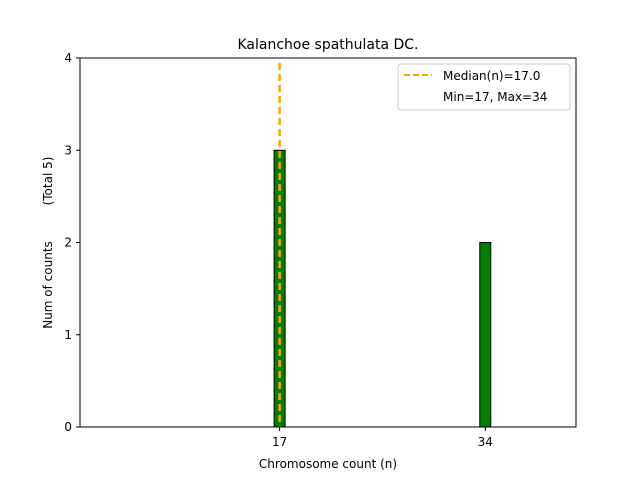 The image size is (640, 480). I want to click on legend: Median(n)=17.0 Min=17, Max=34, so click(484, 87).